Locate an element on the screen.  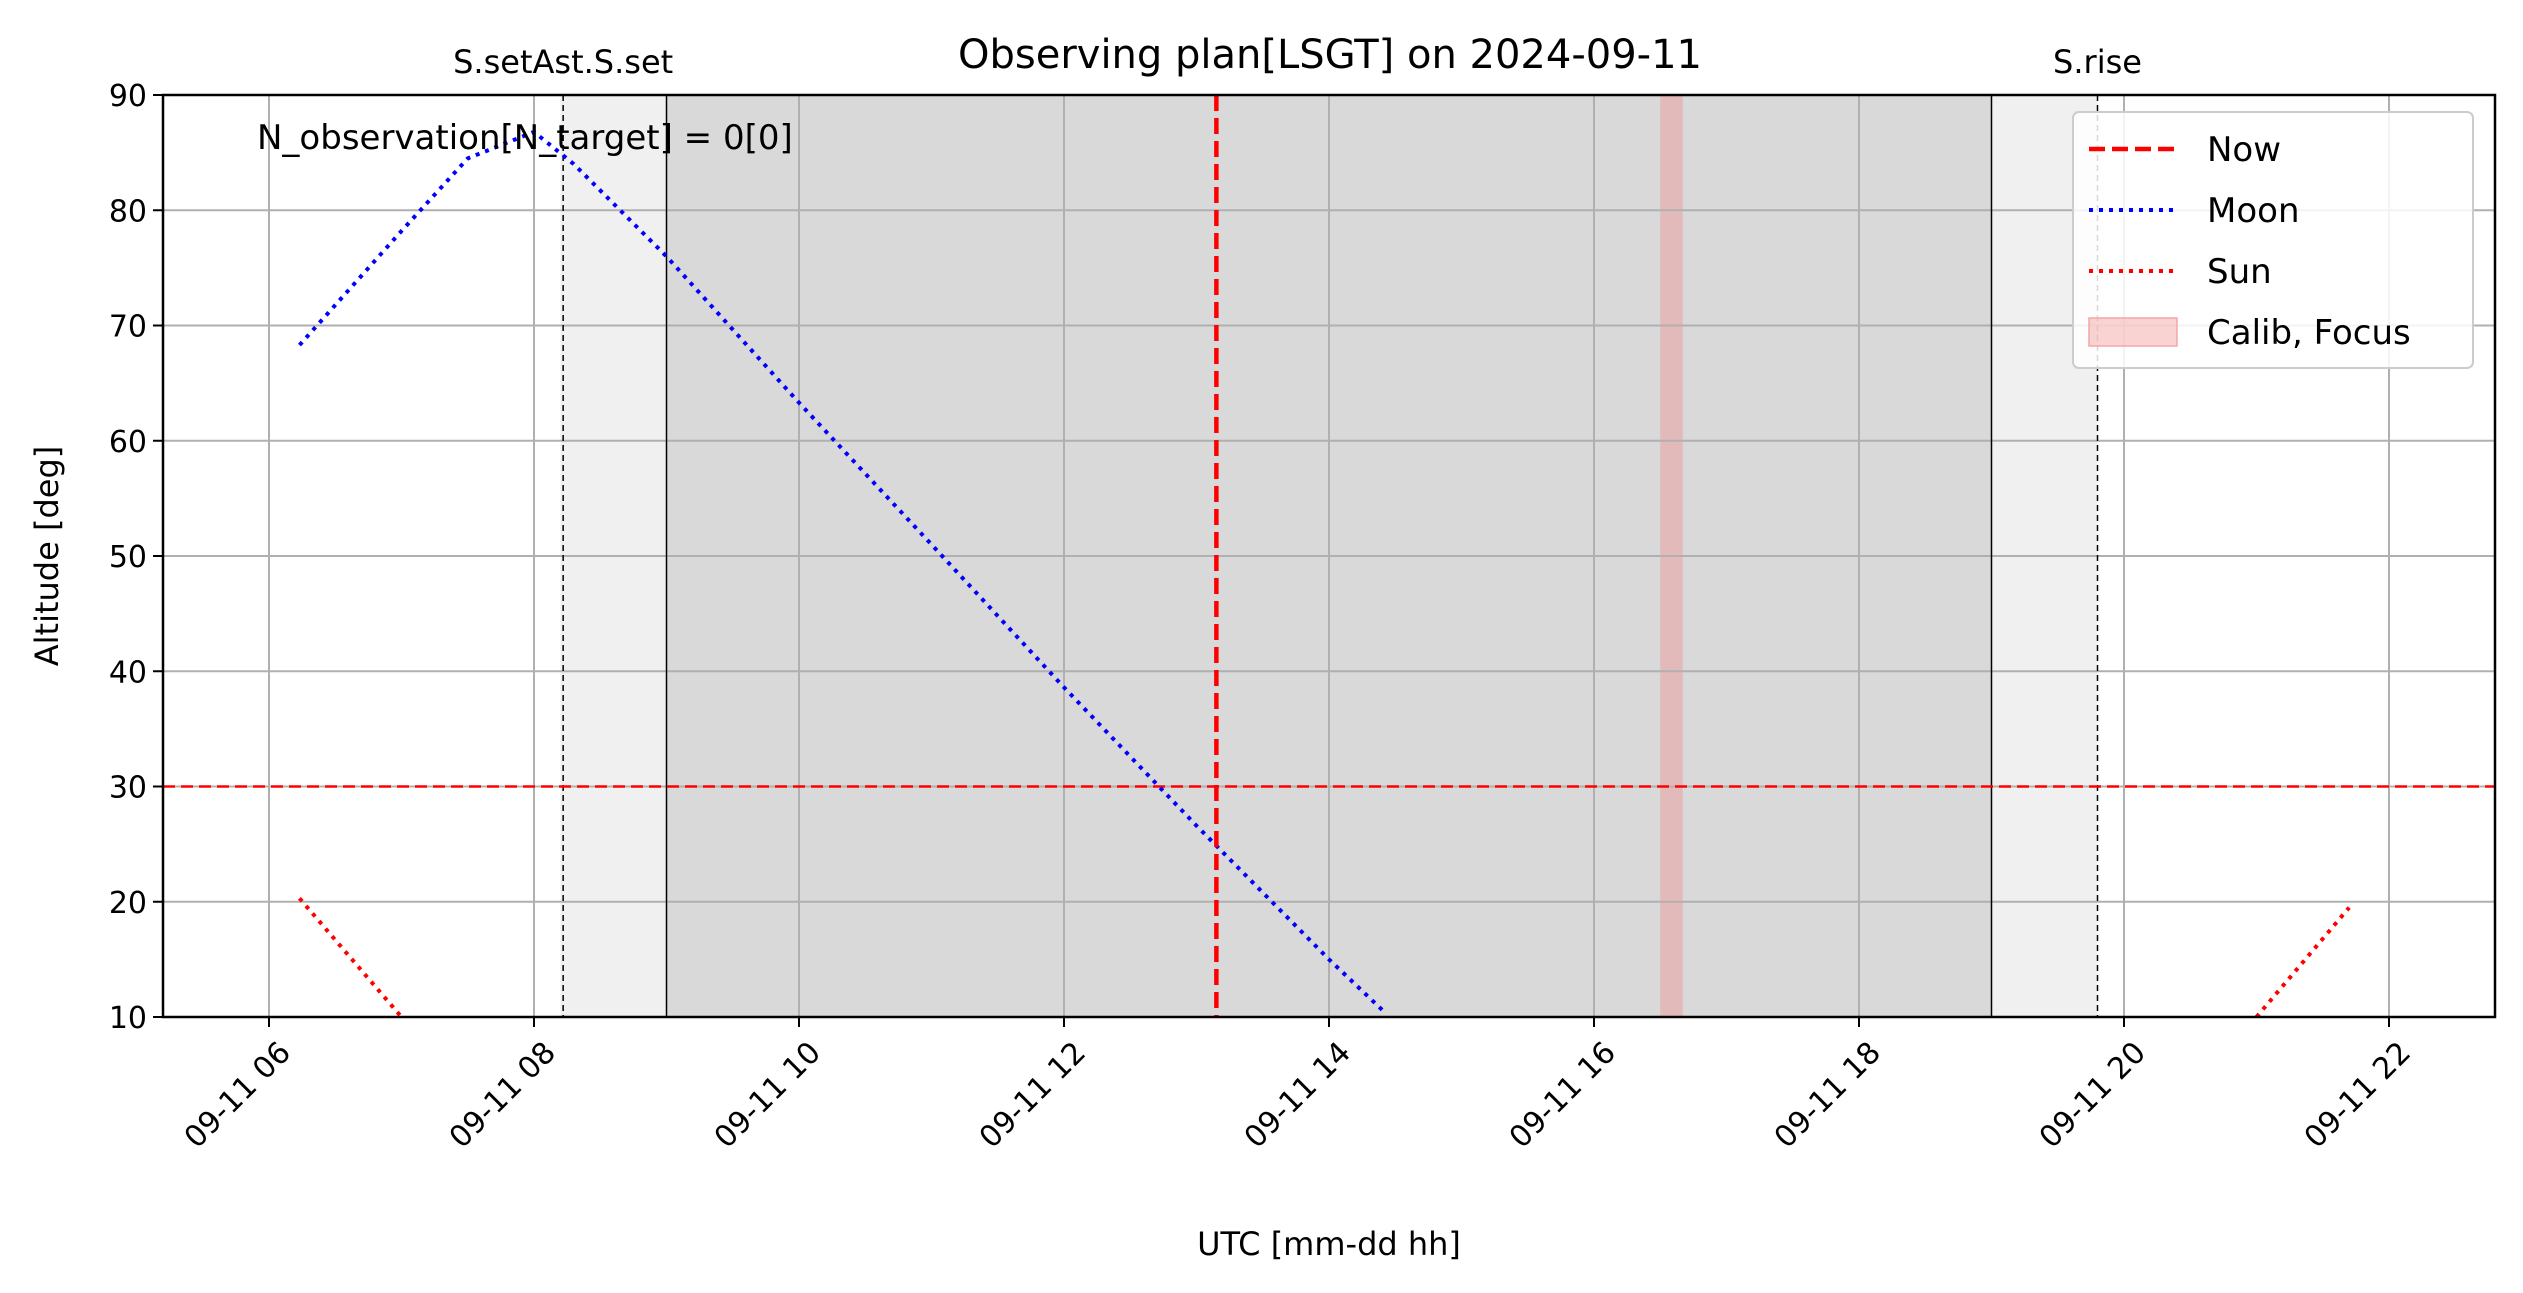
legend: Now Moon Sun Calib, Focus is located at coordinates (2273, 240).